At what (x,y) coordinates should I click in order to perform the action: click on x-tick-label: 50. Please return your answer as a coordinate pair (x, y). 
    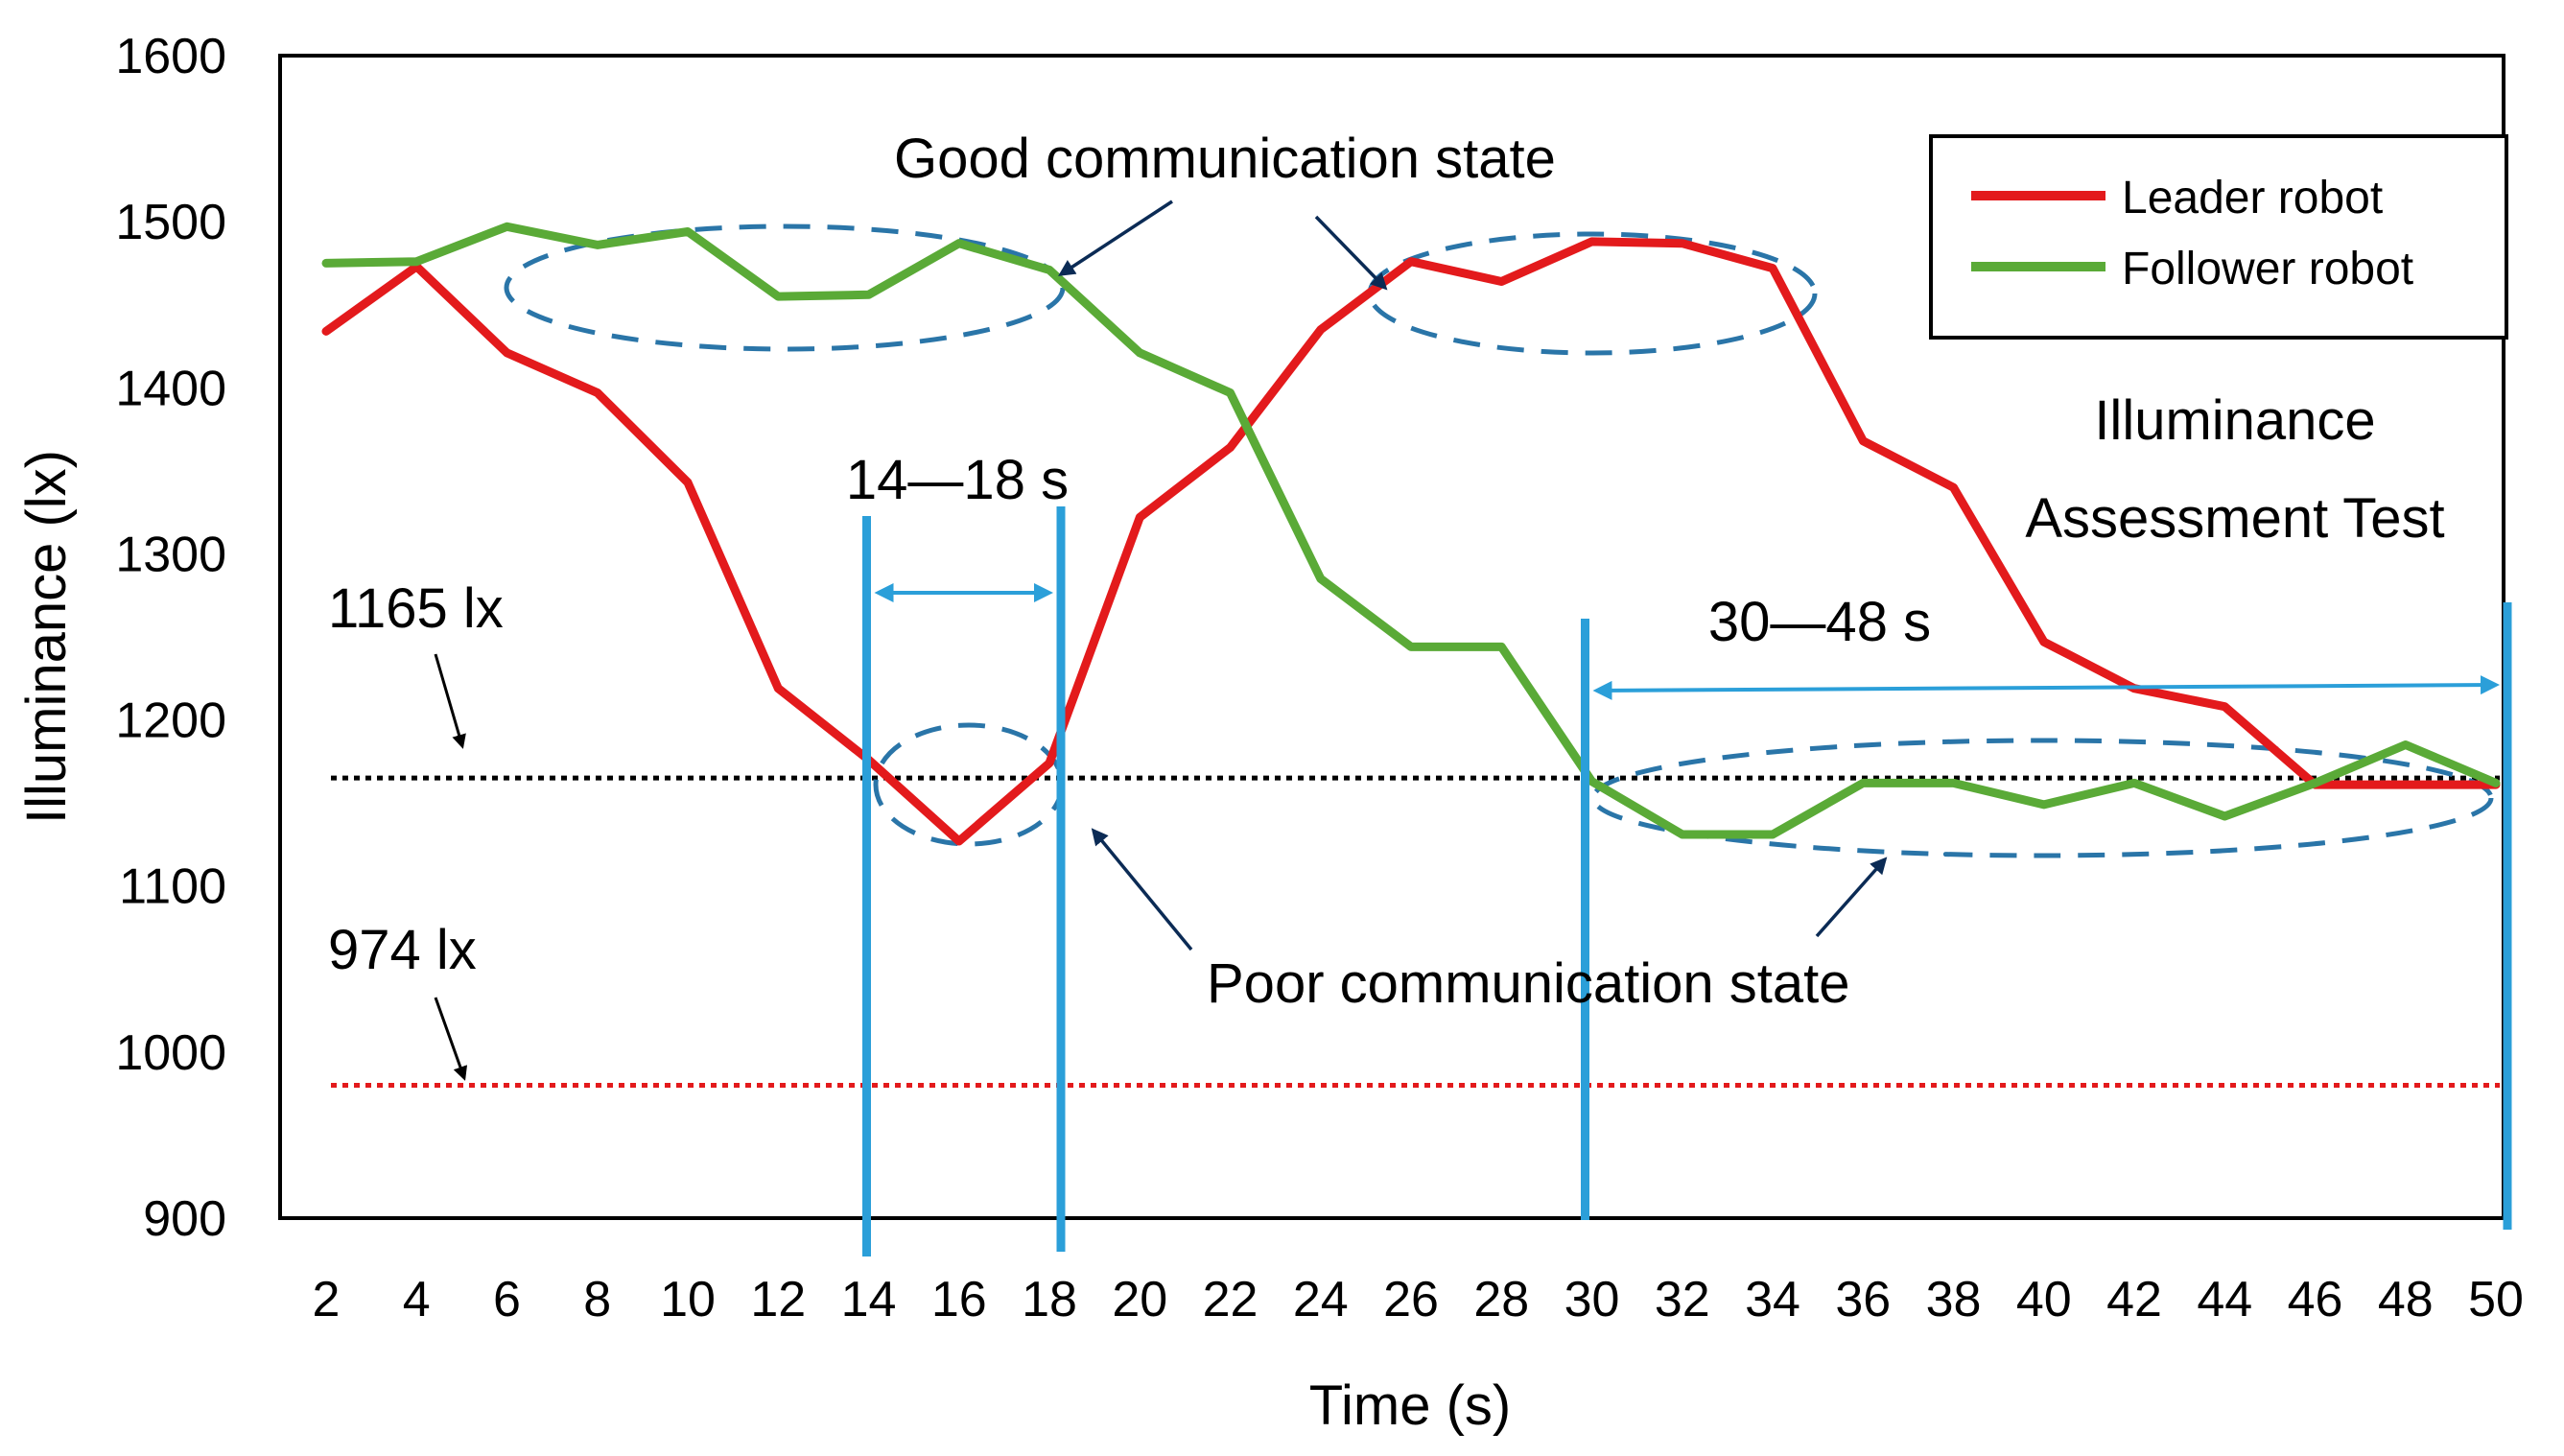
    Looking at the image, I should click on (2496, 1300).